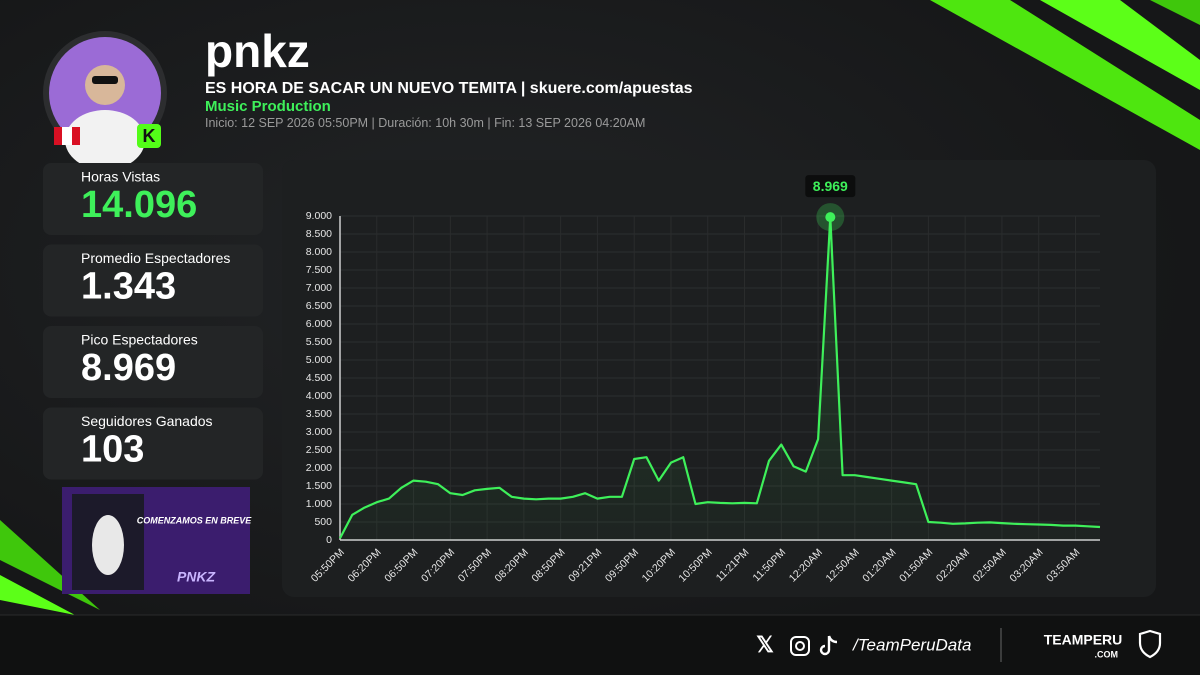 This screenshot has height=675, width=1200. Describe the element at coordinates (1150, 644) in the screenshot. I see `brand-shield` at that location.